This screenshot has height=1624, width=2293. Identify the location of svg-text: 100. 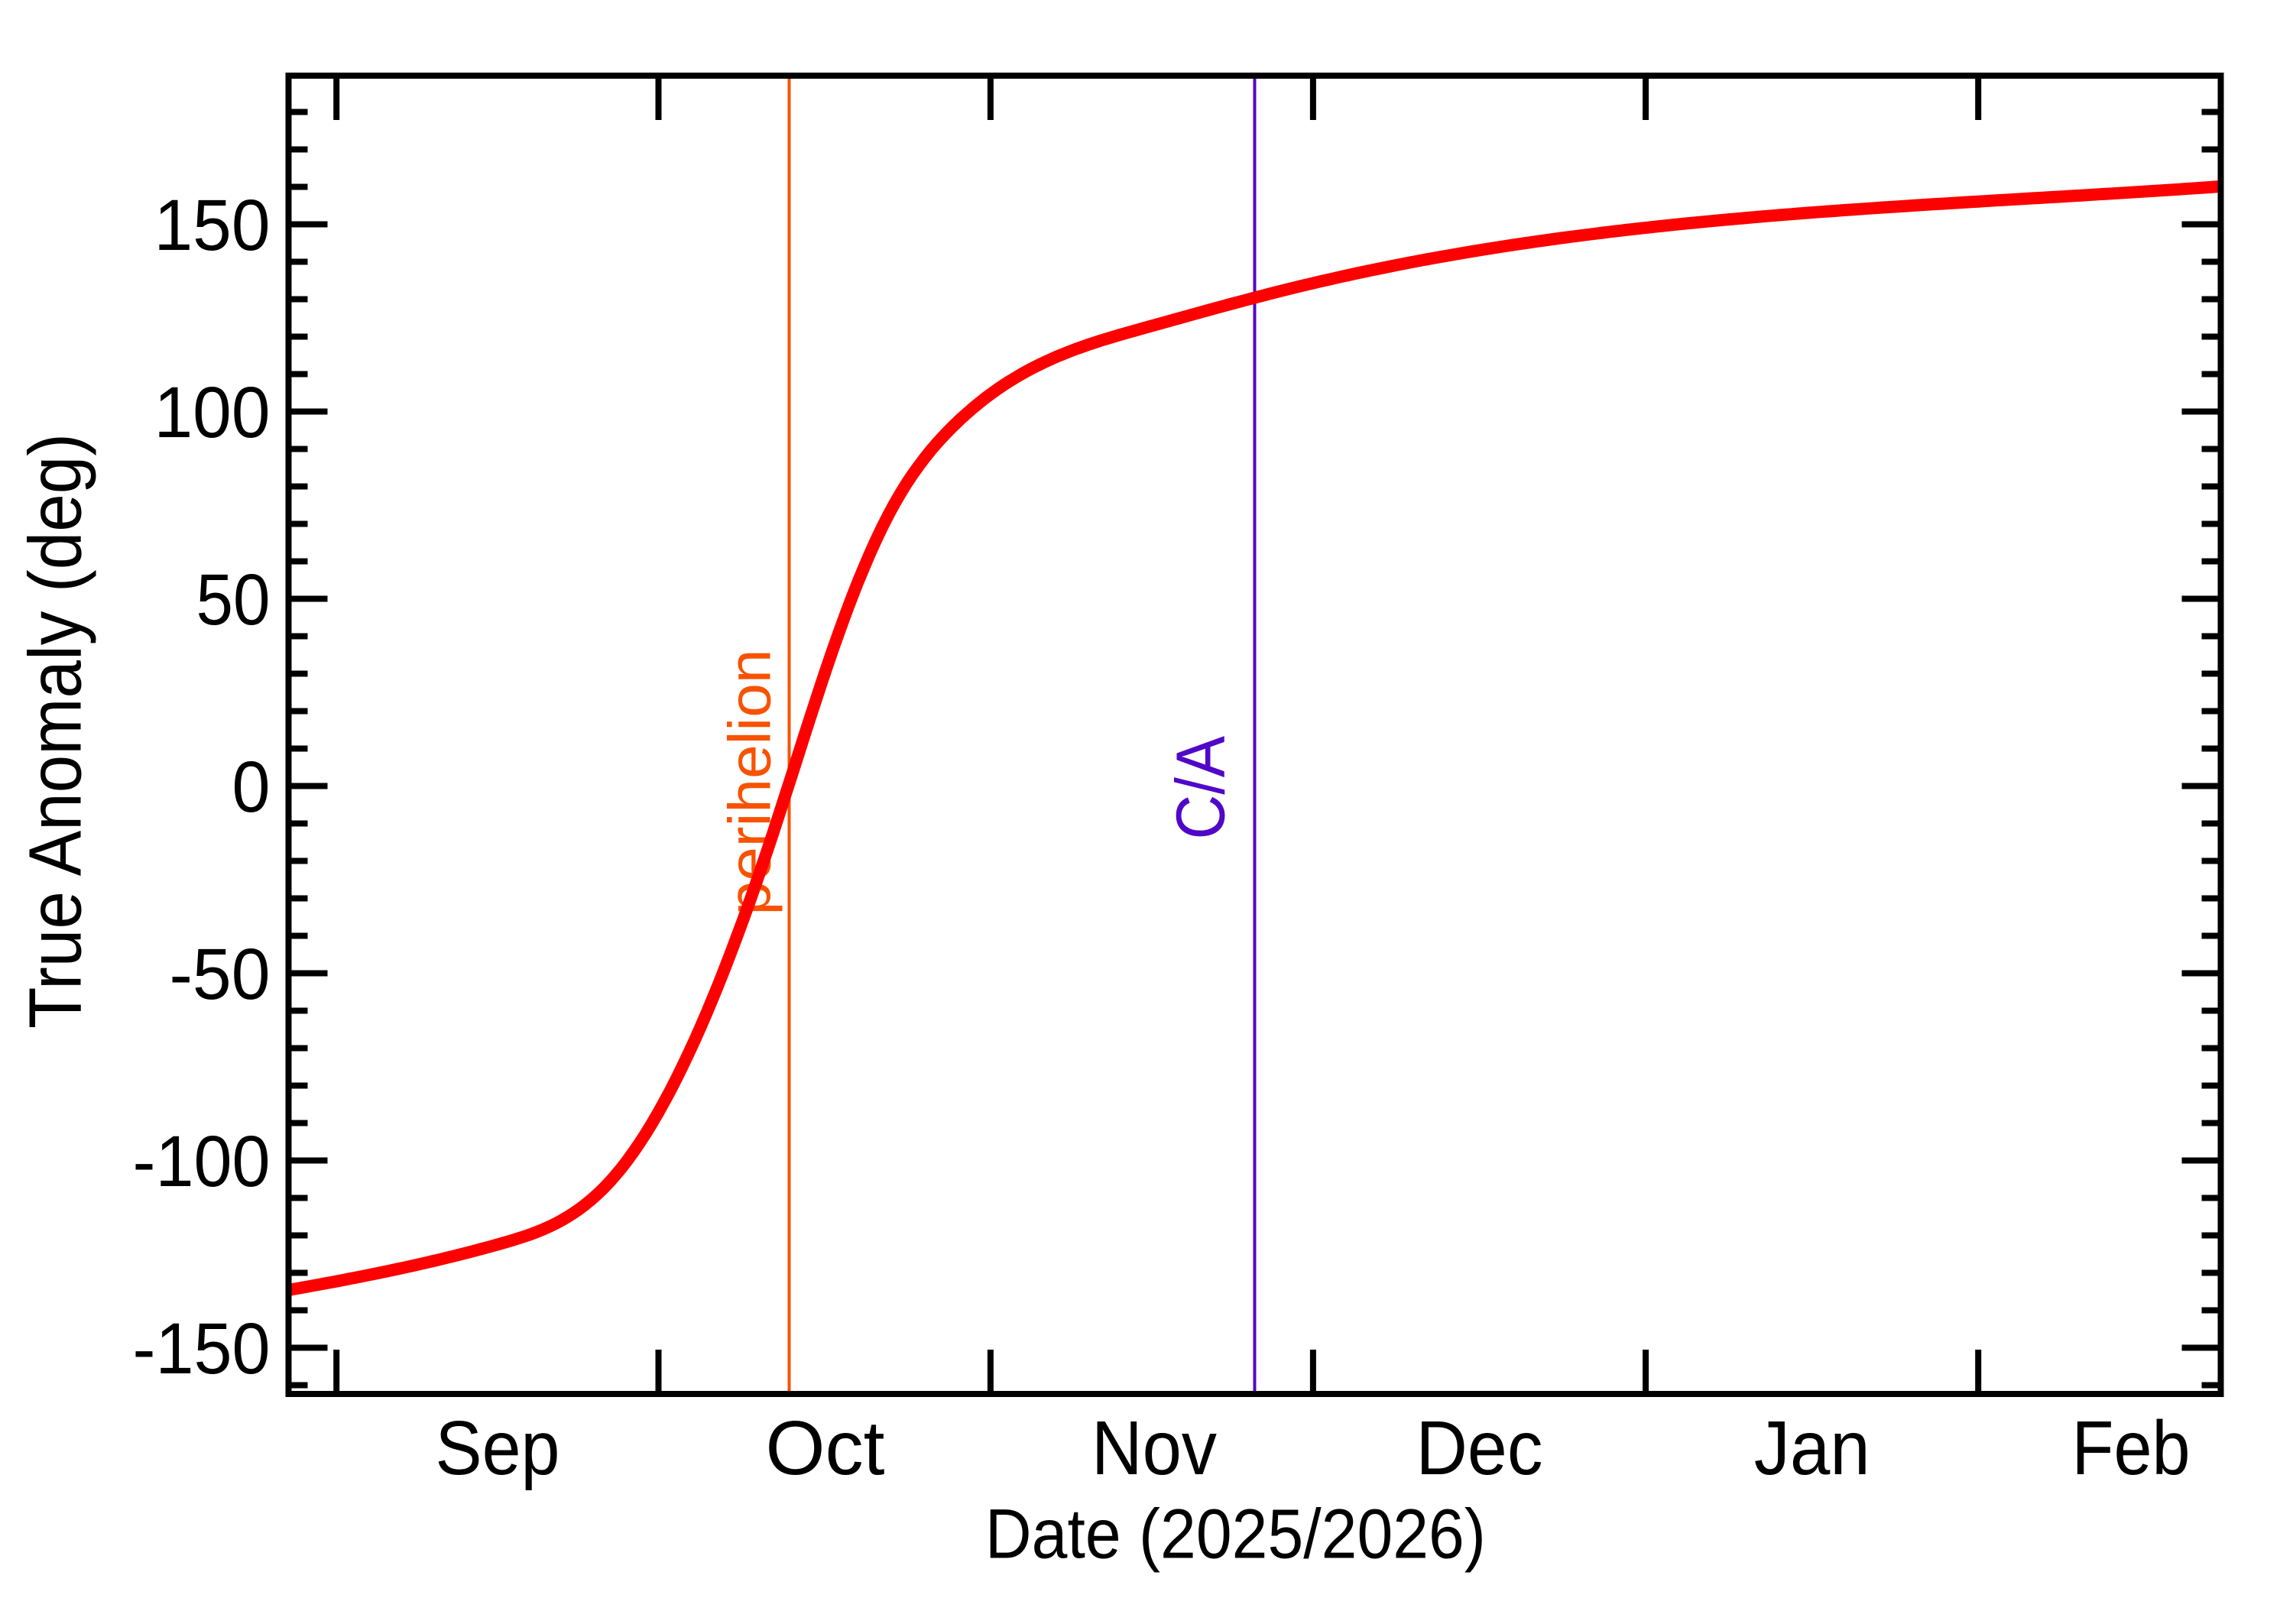
(212, 412).